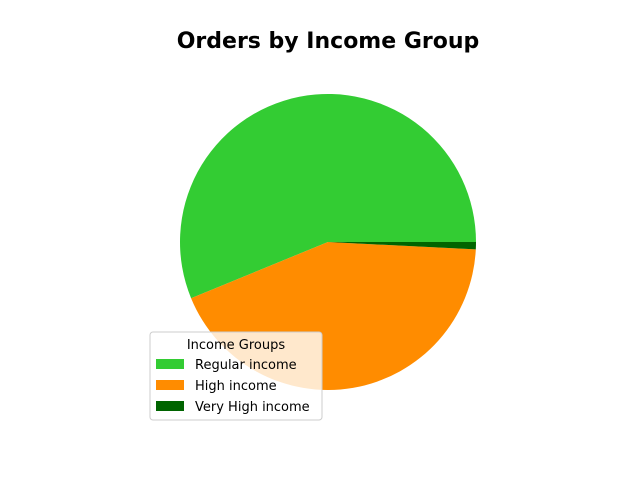  Describe the element at coordinates (236, 386) in the screenshot. I see `legend-label-high-income: High income` at that location.